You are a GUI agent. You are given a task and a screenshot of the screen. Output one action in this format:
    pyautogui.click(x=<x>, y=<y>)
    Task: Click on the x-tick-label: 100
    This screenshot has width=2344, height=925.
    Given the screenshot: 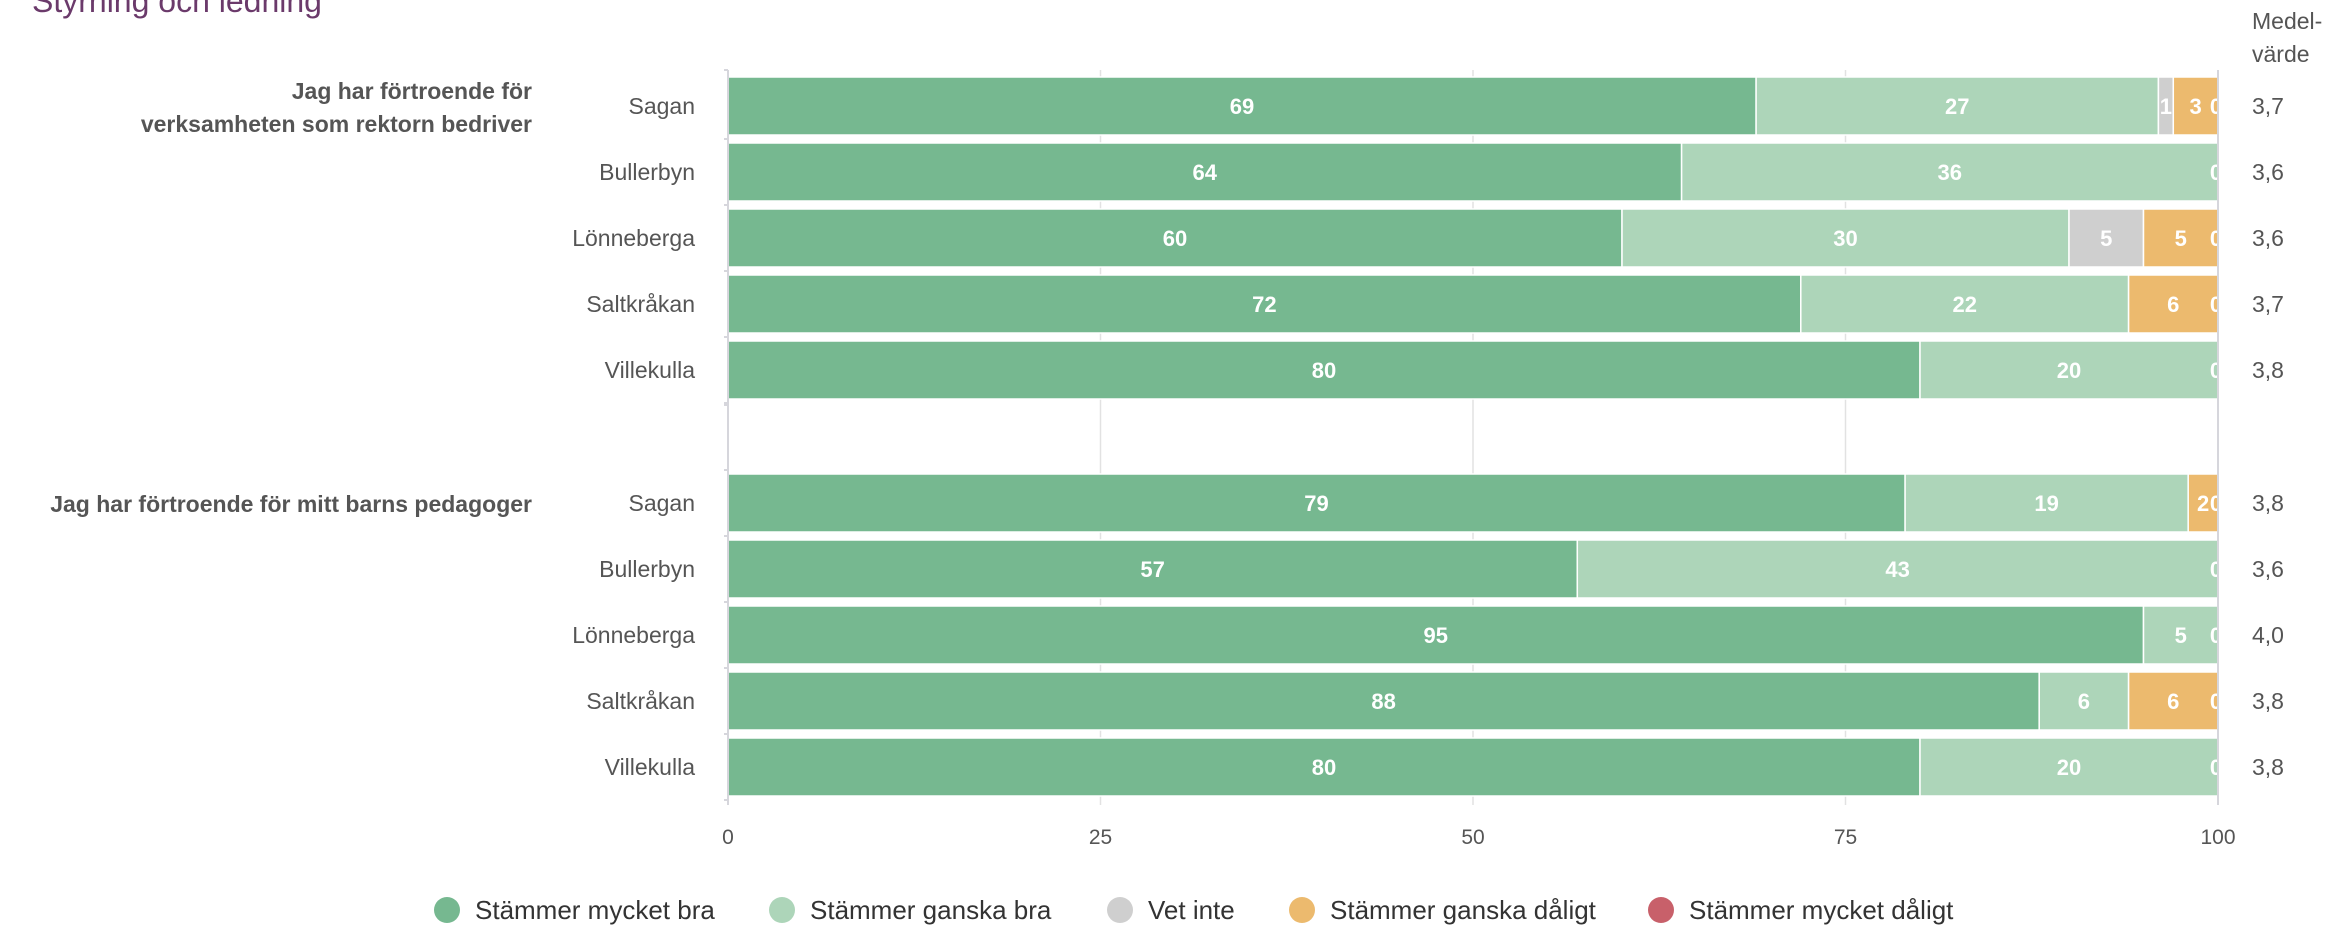 What is the action you would take?
    pyautogui.click(x=2217, y=837)
    